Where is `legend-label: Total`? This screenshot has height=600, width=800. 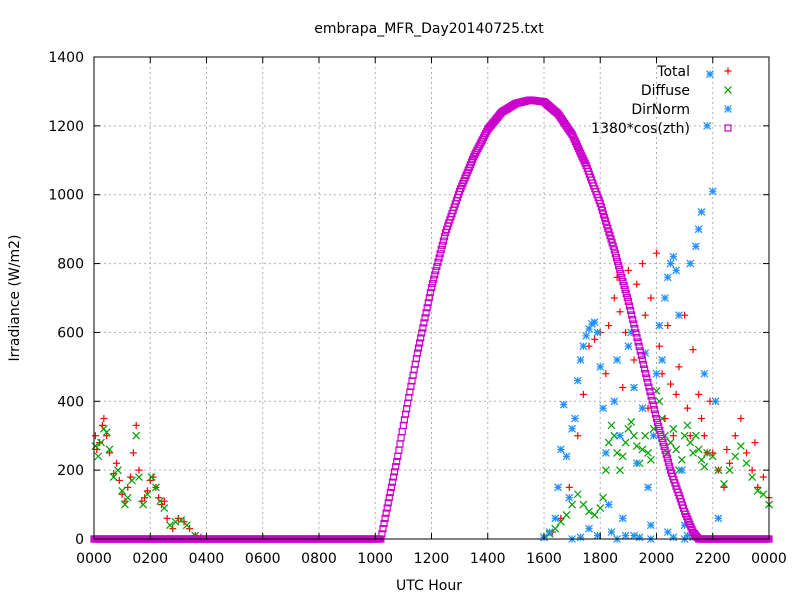 legend-label: Total is located at coordinates (673, 72).